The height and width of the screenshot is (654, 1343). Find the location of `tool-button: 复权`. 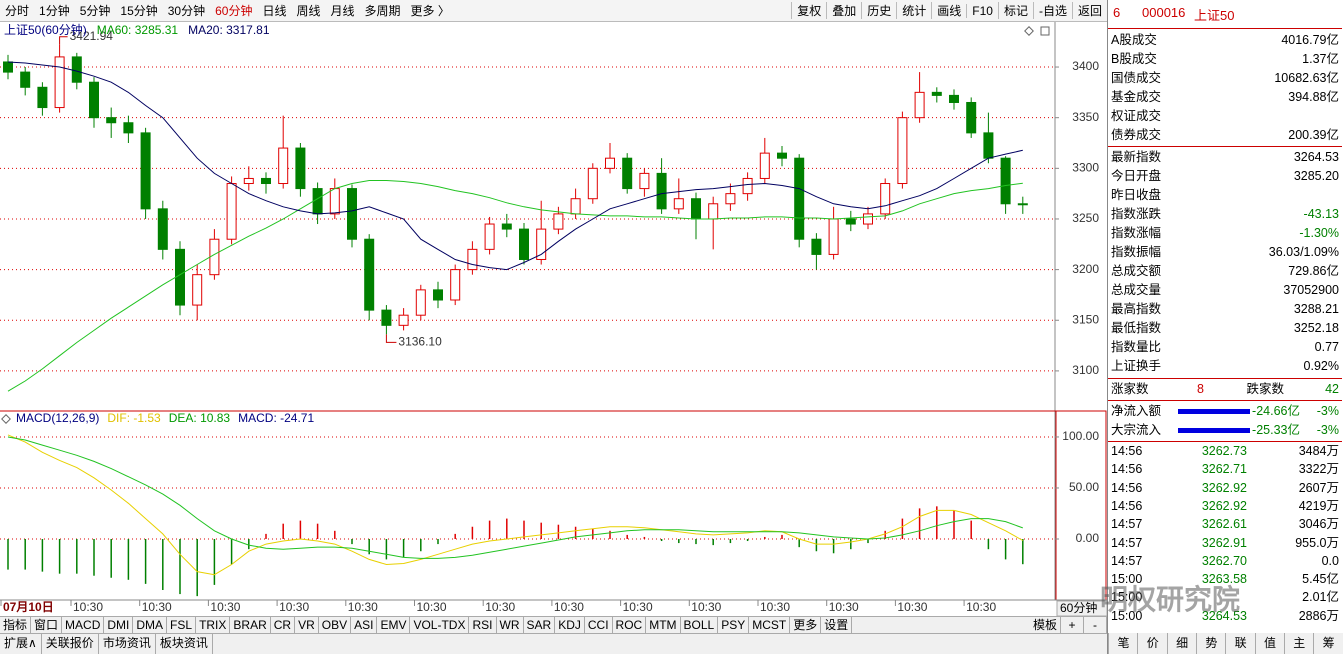

tool-button: 复权 is located at coordinates (808, 10).